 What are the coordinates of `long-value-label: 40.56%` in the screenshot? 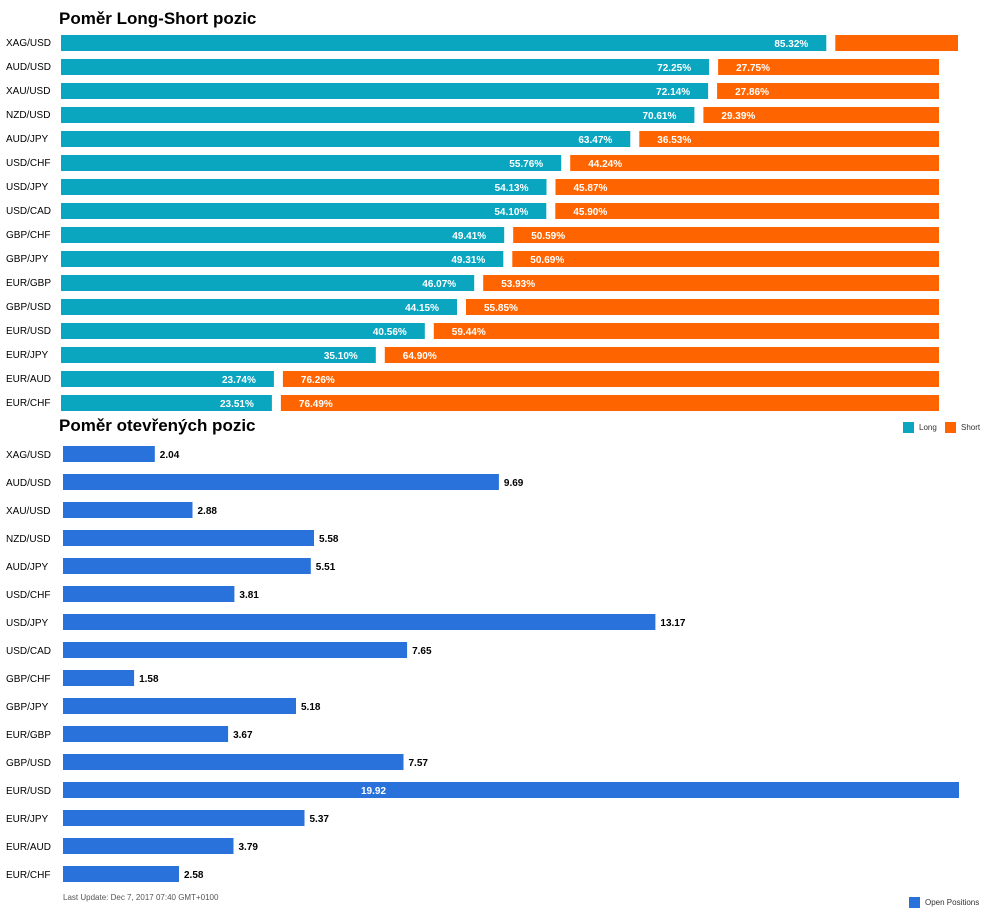 It's located at (390, 332).